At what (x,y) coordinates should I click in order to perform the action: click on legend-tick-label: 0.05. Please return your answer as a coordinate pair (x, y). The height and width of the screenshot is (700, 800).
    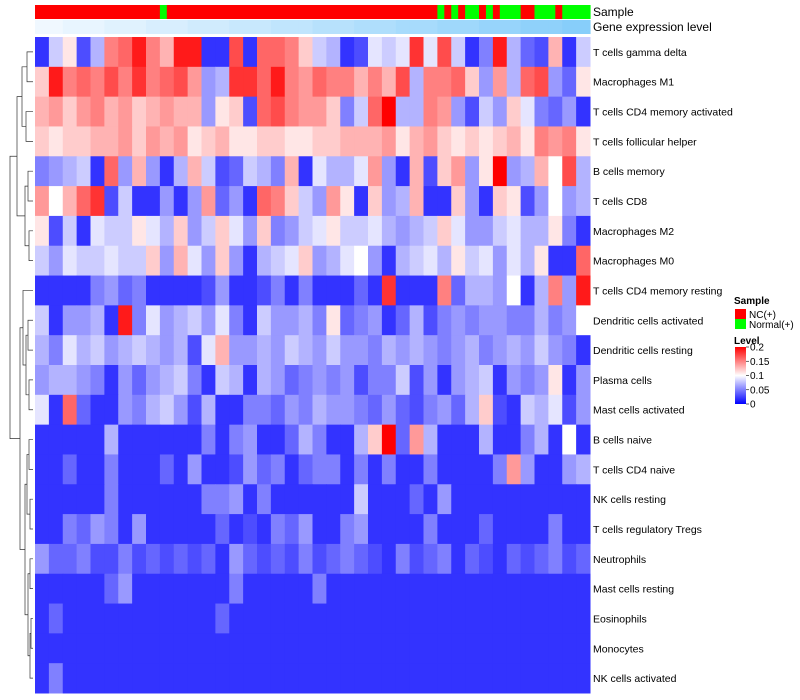
    Looking at the image, I should click on (760, 390).